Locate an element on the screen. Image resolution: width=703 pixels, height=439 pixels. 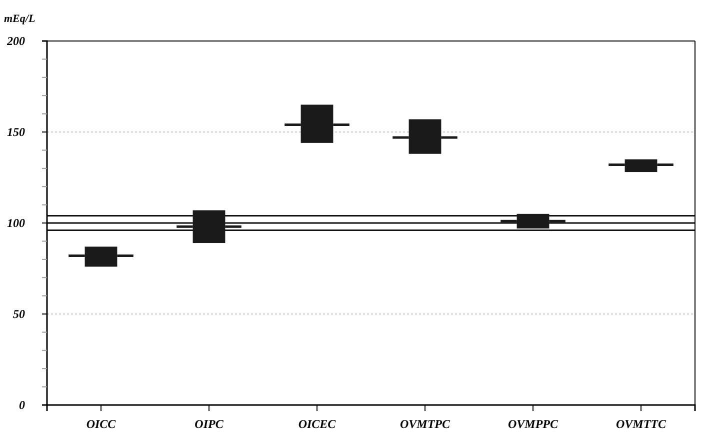
x-tick-label: OVMPPC is located at coordinates (533, 424).